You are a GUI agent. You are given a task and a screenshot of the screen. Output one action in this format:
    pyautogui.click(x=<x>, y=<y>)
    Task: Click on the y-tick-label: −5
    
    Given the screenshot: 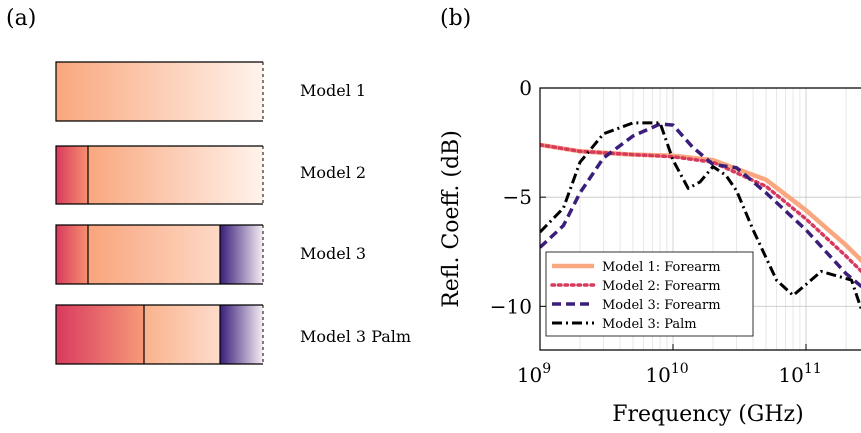 What is the action you would take?
    pyautogui.click(x=517, y=197)
    